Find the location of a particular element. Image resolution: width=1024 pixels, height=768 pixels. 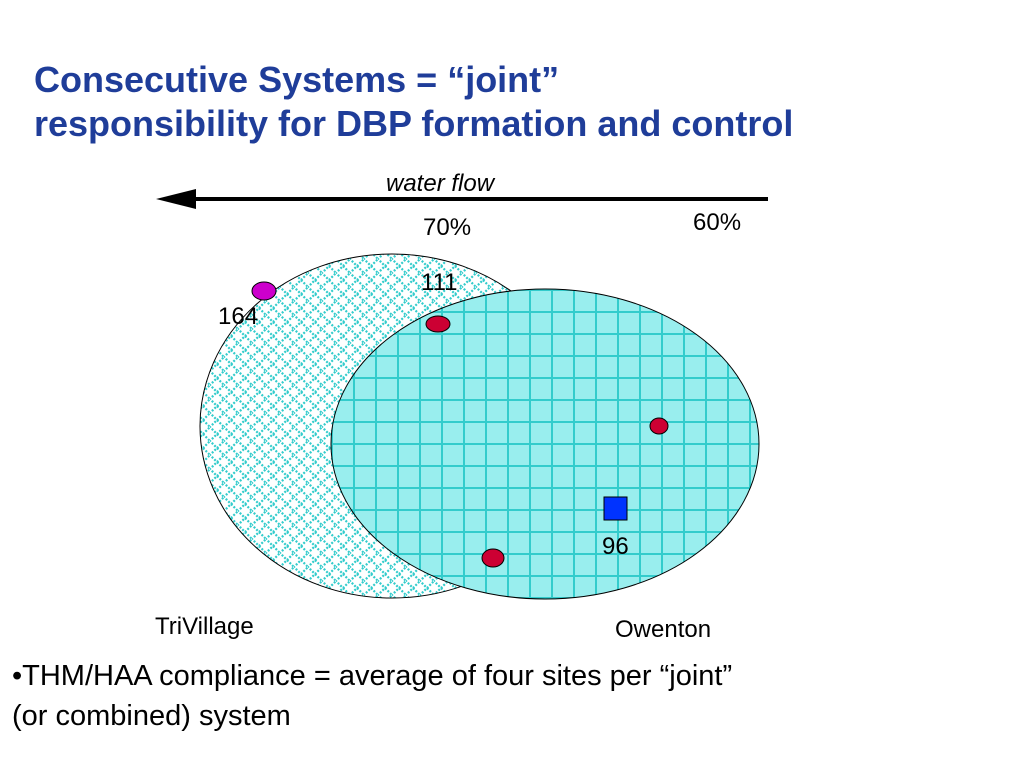

site-marker-purple is located at coordinates (264, 291).